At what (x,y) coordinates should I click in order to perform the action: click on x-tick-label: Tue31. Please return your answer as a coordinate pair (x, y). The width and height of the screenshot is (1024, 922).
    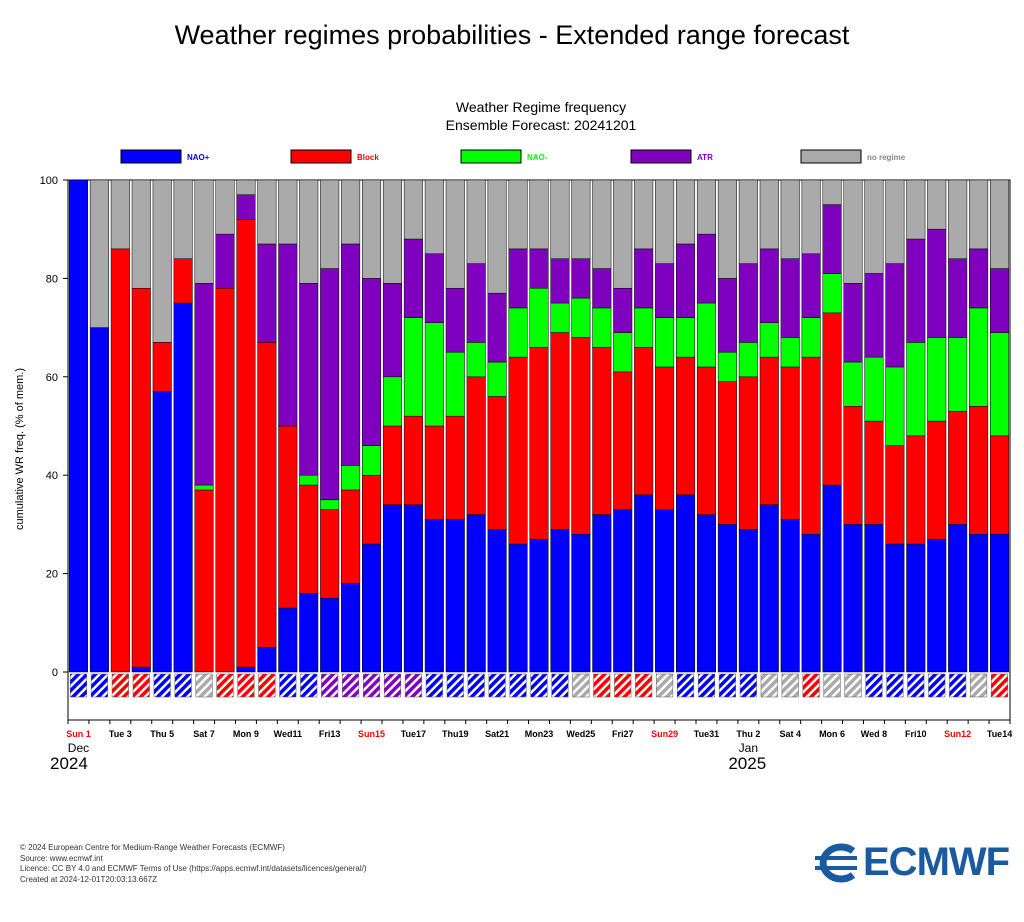
    Looking at the image, I should click on (706, 734).